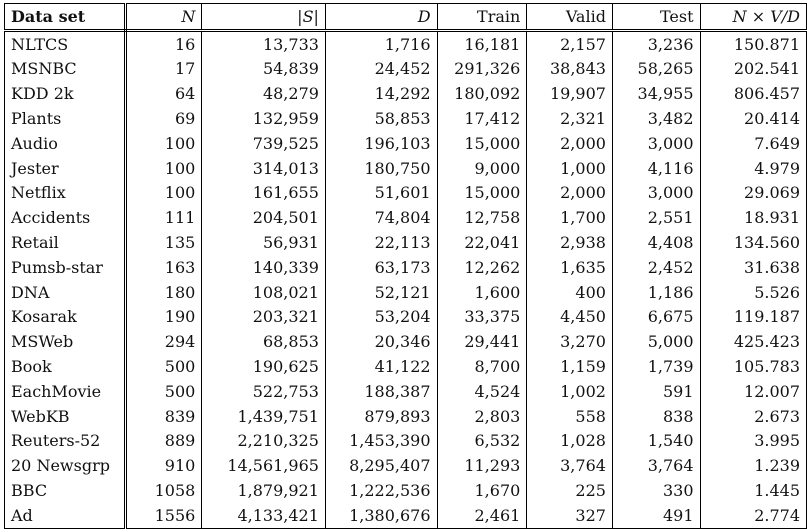 The height and width of the screenshot is (532, 807). Describe the element at coordinates (656, 466) in the screenshot. I see `cell-test: 3,764` at that location.